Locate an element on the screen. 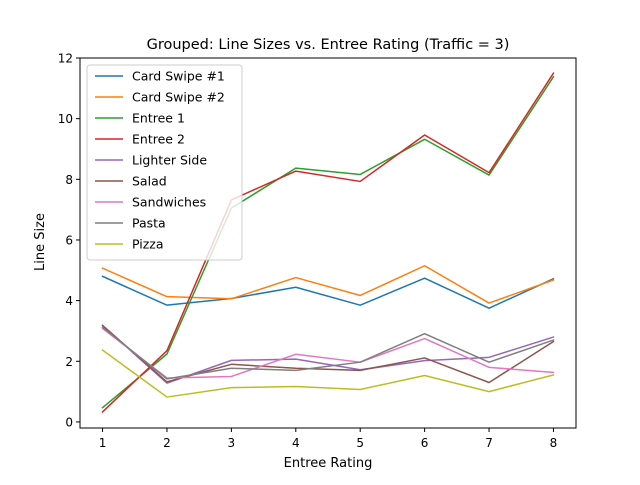  legend-label: Pizza is located at coordinates (148, 244).